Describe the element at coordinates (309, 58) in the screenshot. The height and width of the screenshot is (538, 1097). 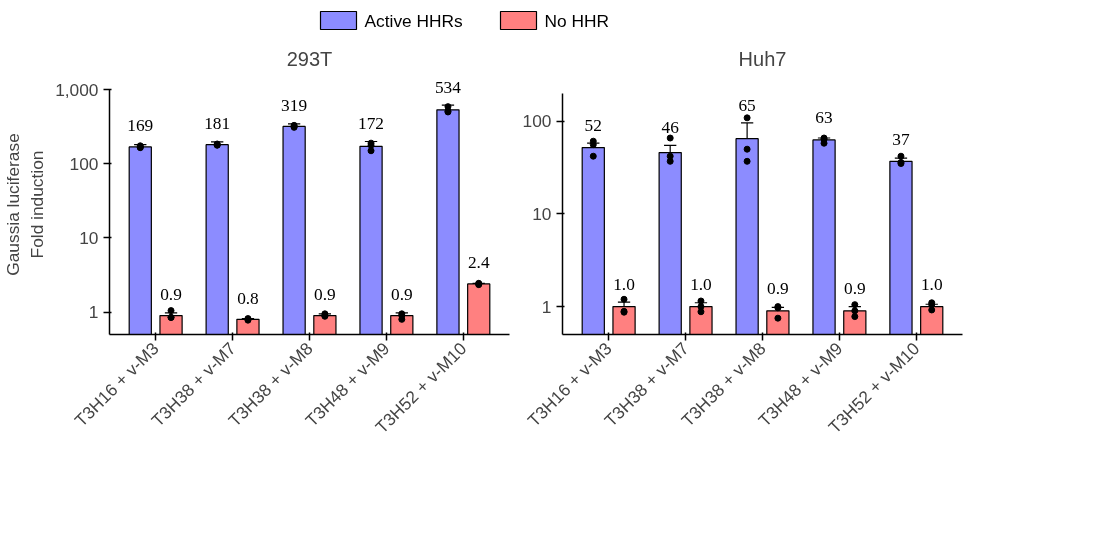
I see `chart-title: 293T` at that location.